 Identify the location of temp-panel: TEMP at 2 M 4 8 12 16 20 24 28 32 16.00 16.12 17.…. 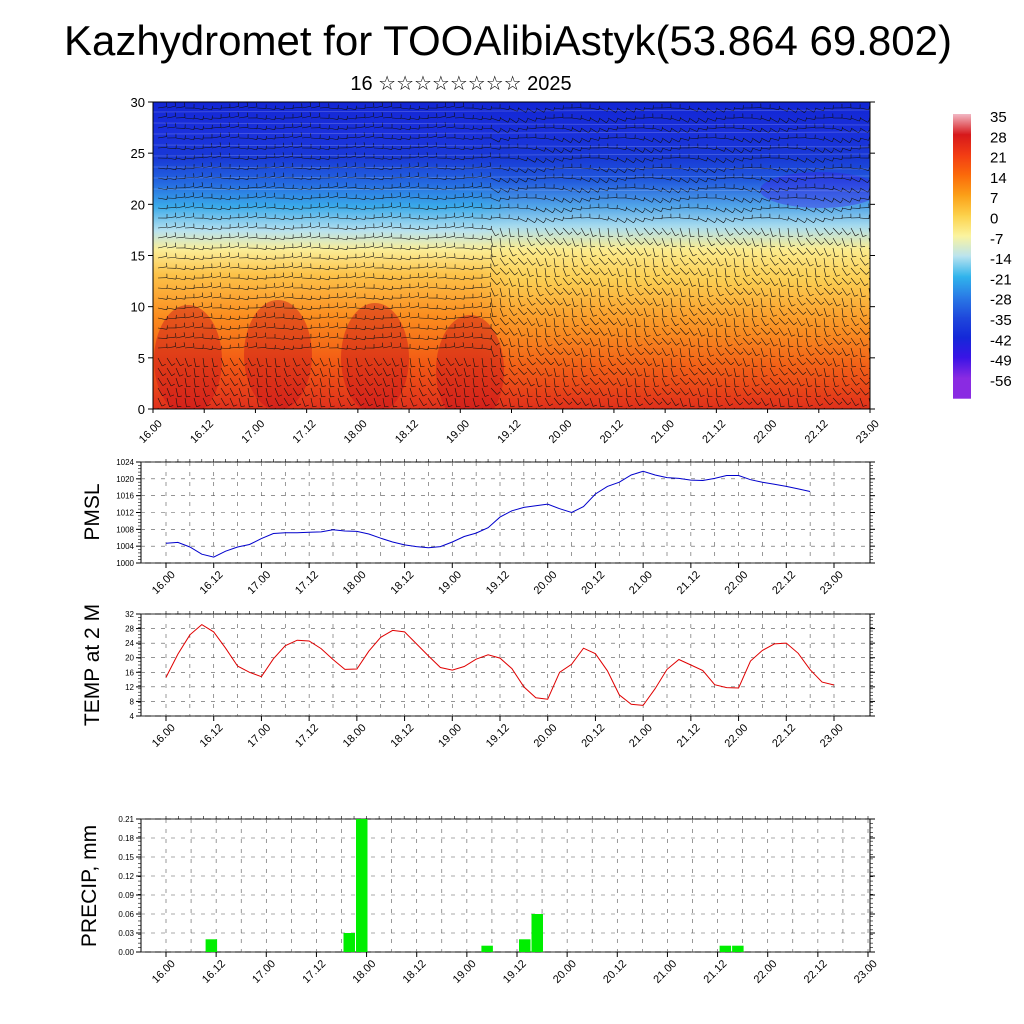
(478, 677).